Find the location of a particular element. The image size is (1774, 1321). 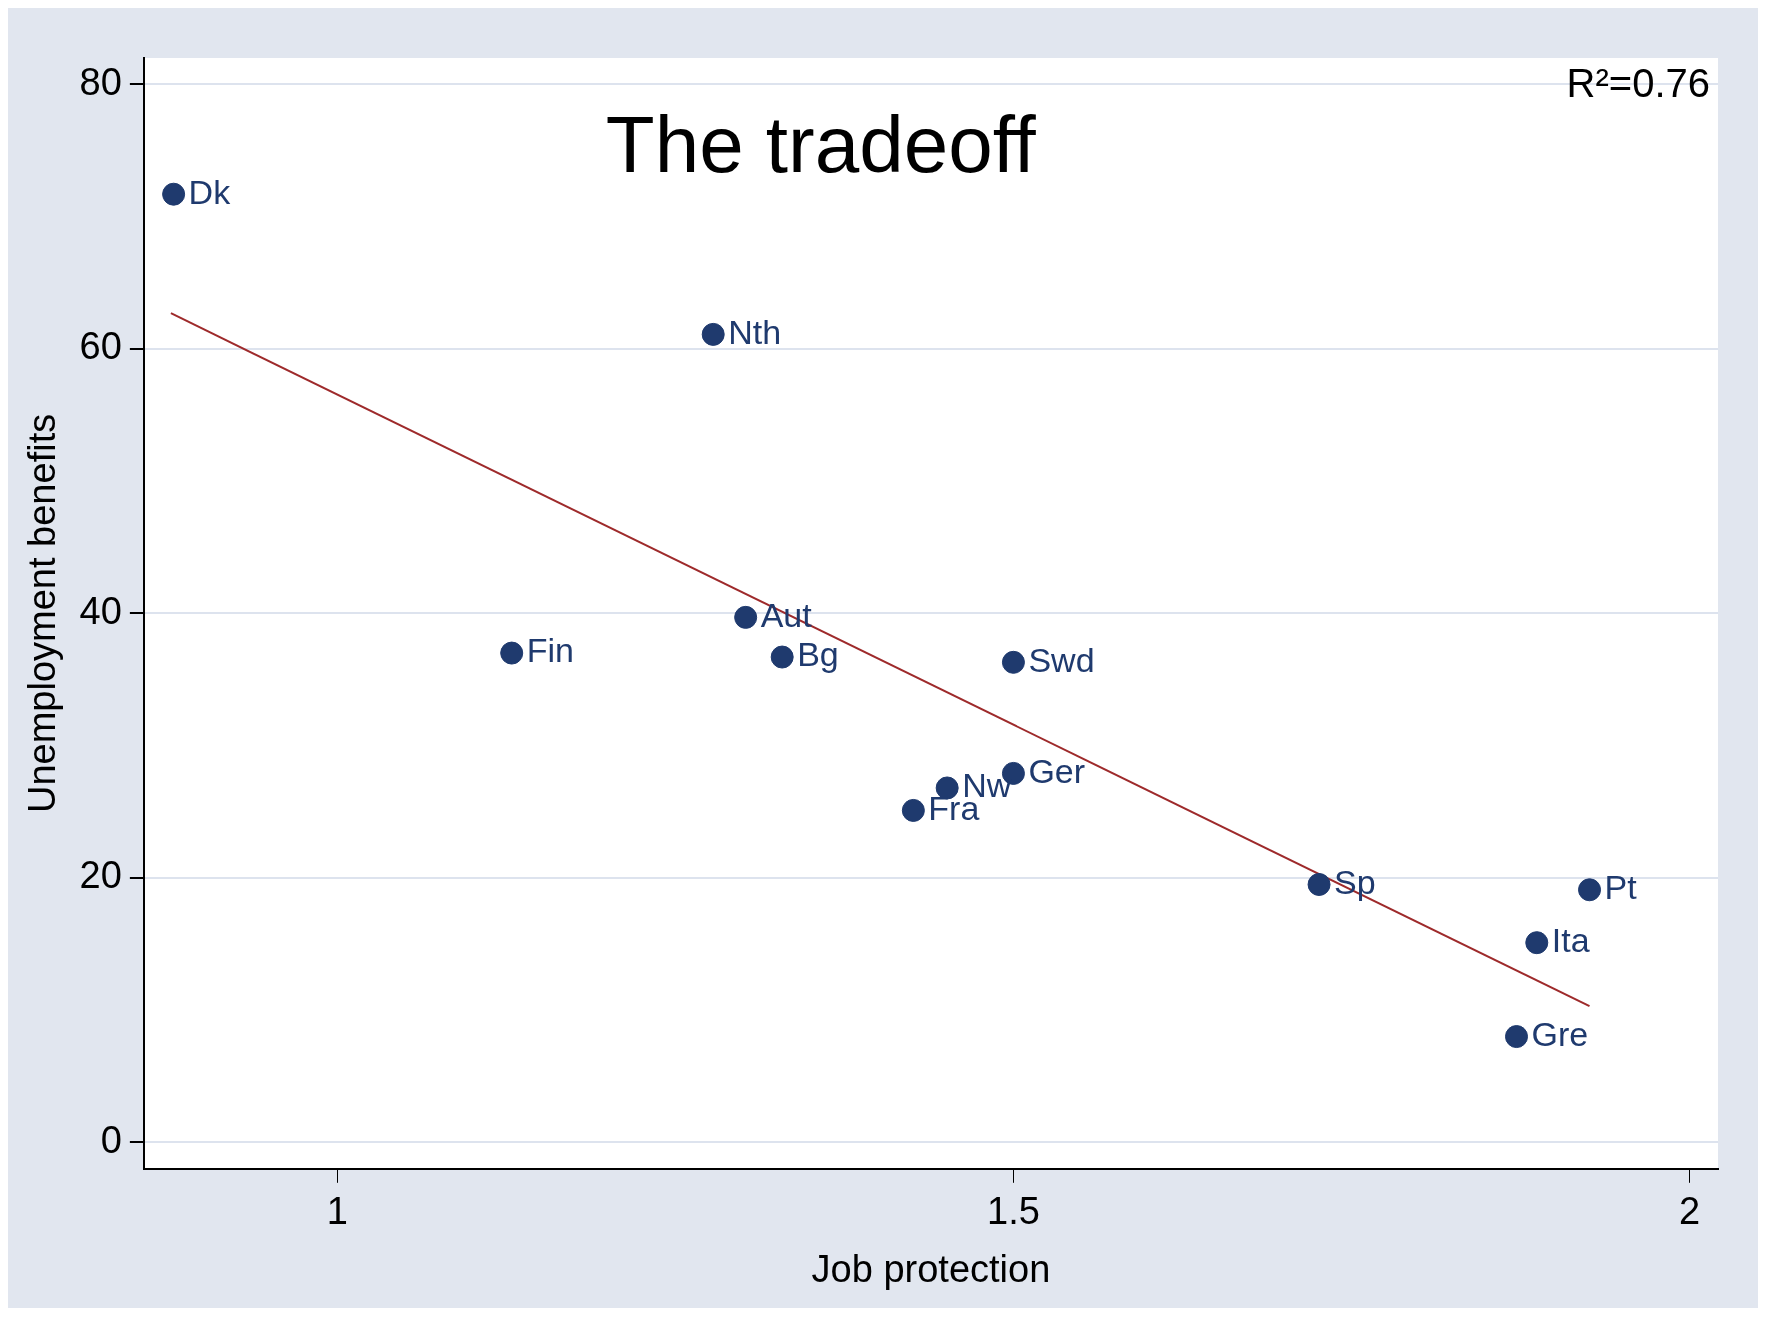

annotation: Pt is located at coordinates (1621, 887).